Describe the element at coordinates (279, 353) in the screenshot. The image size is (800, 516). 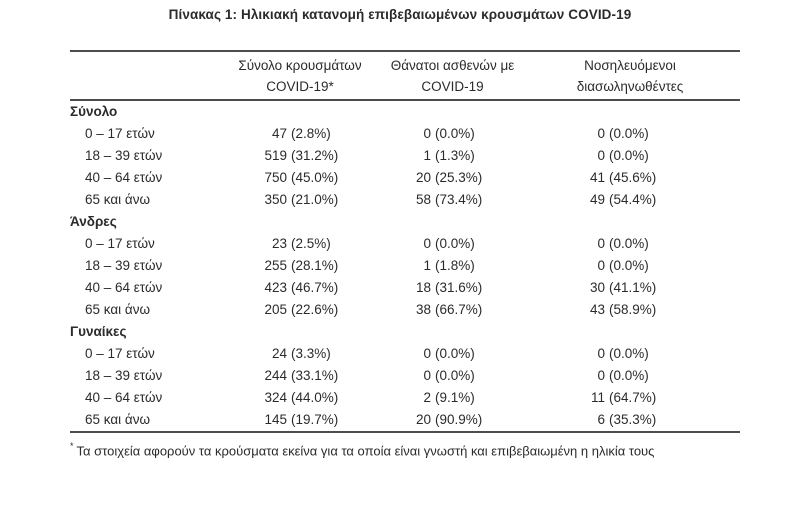
I see `cell-count: 24` at that location.